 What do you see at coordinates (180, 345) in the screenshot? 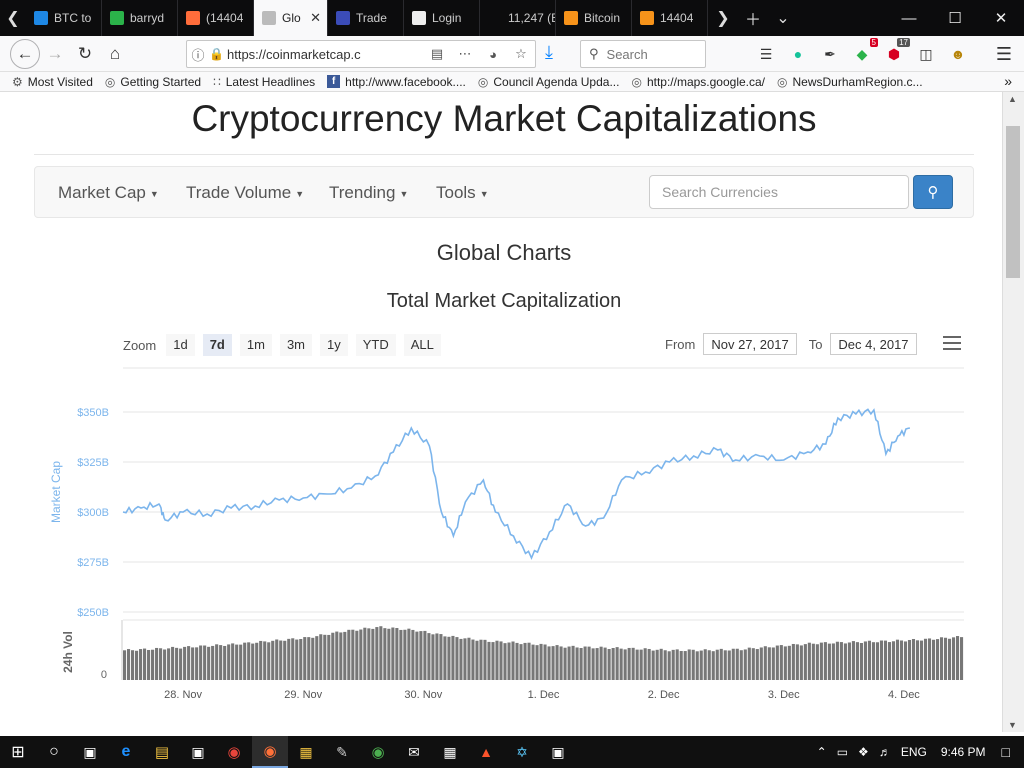
I see `zoom-button-1d: 1d` at bounding box center [180, 345].